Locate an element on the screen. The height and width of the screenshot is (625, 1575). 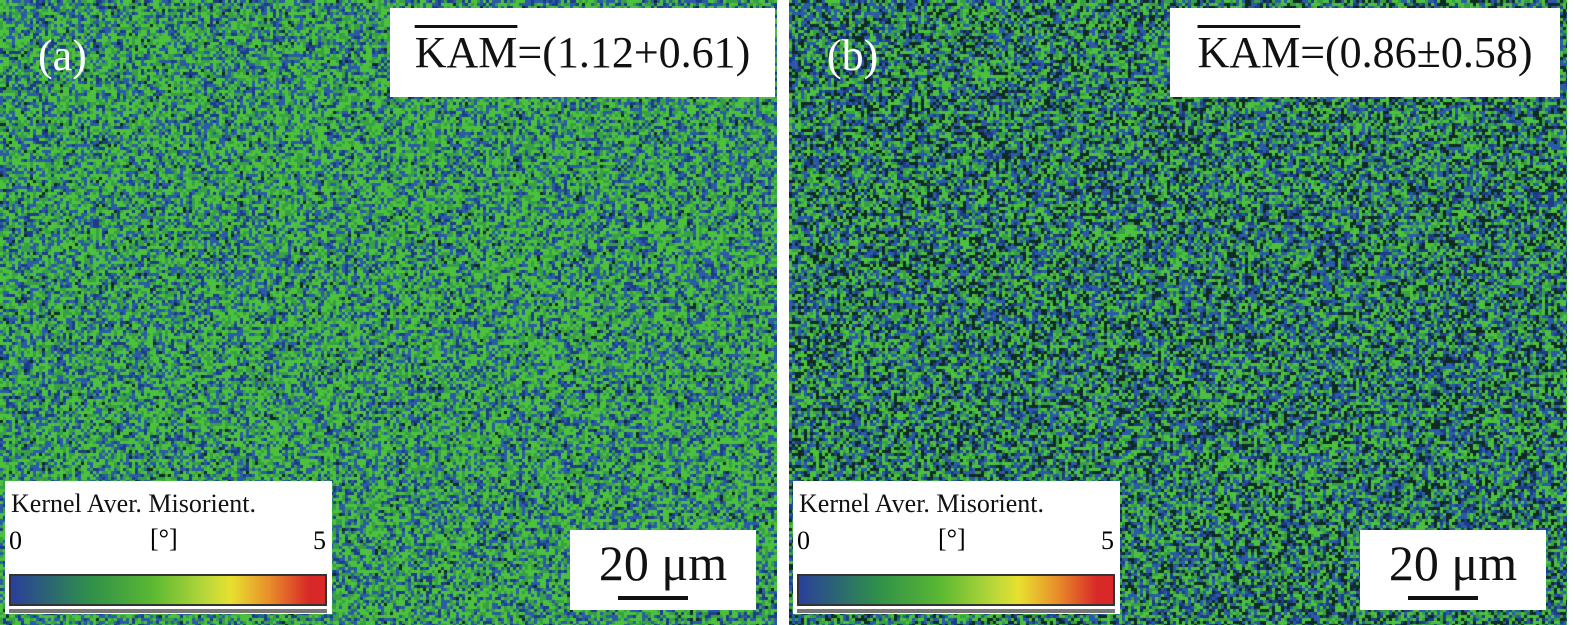
kam-average-label: KAM =(1.12+0.61) is located at coordinates (582, 52).